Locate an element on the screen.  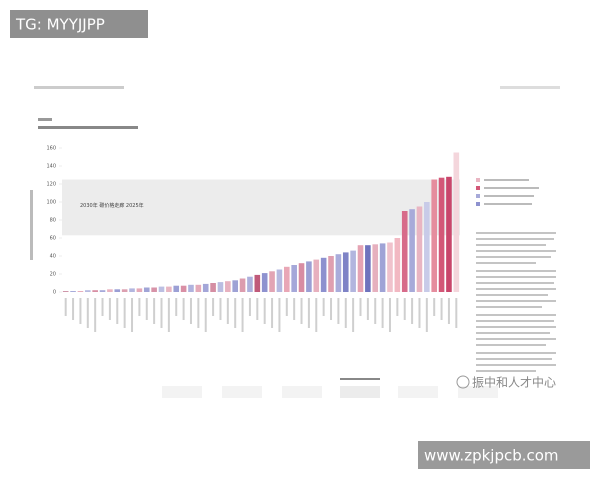
y-tick-label: 40 is located at coordinates (53, 257).